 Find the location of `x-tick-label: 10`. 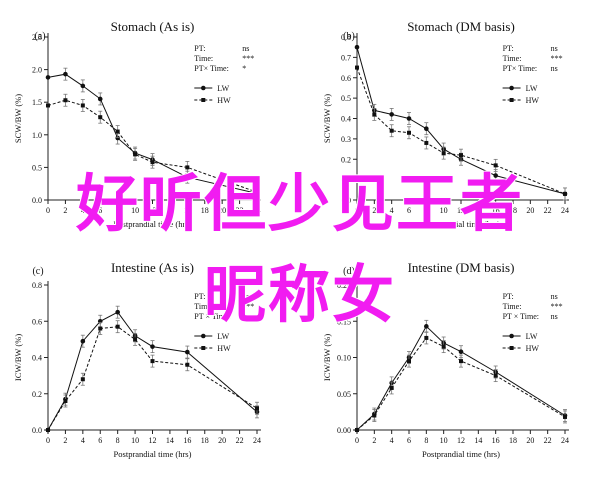

x-tick-label: 10 is located at coordinates (444, 210).